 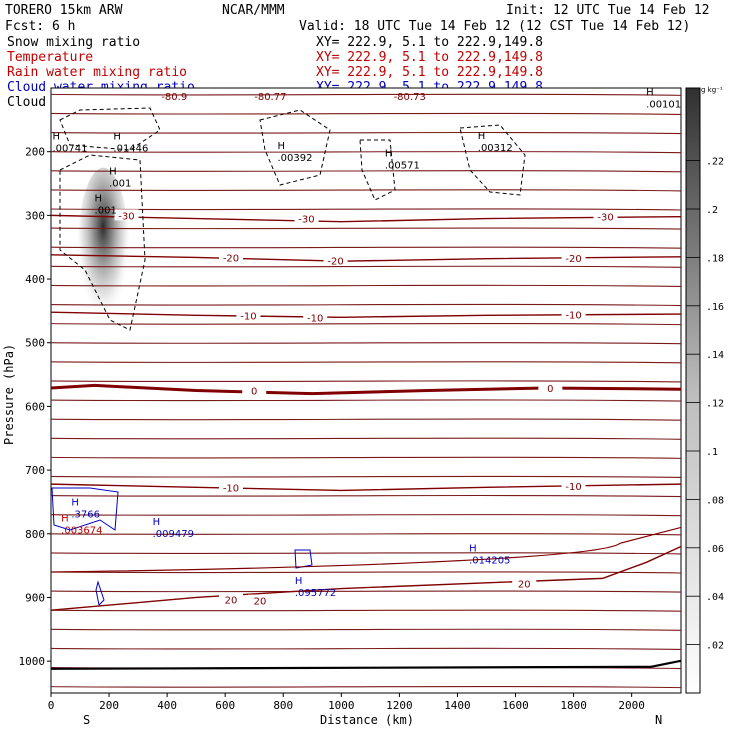 I want to click on y-tick-label: 800, so click(x=35, y=534).